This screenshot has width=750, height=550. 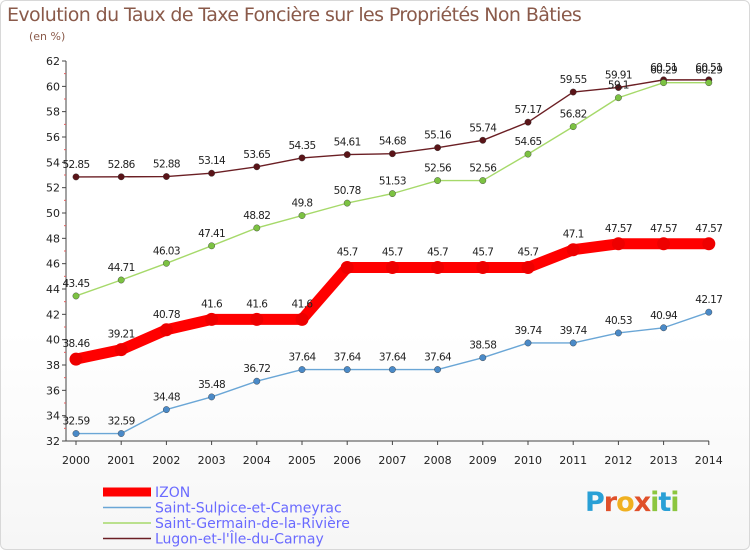 I want to click on data-label: 51.53, so click(x=392, y=182).